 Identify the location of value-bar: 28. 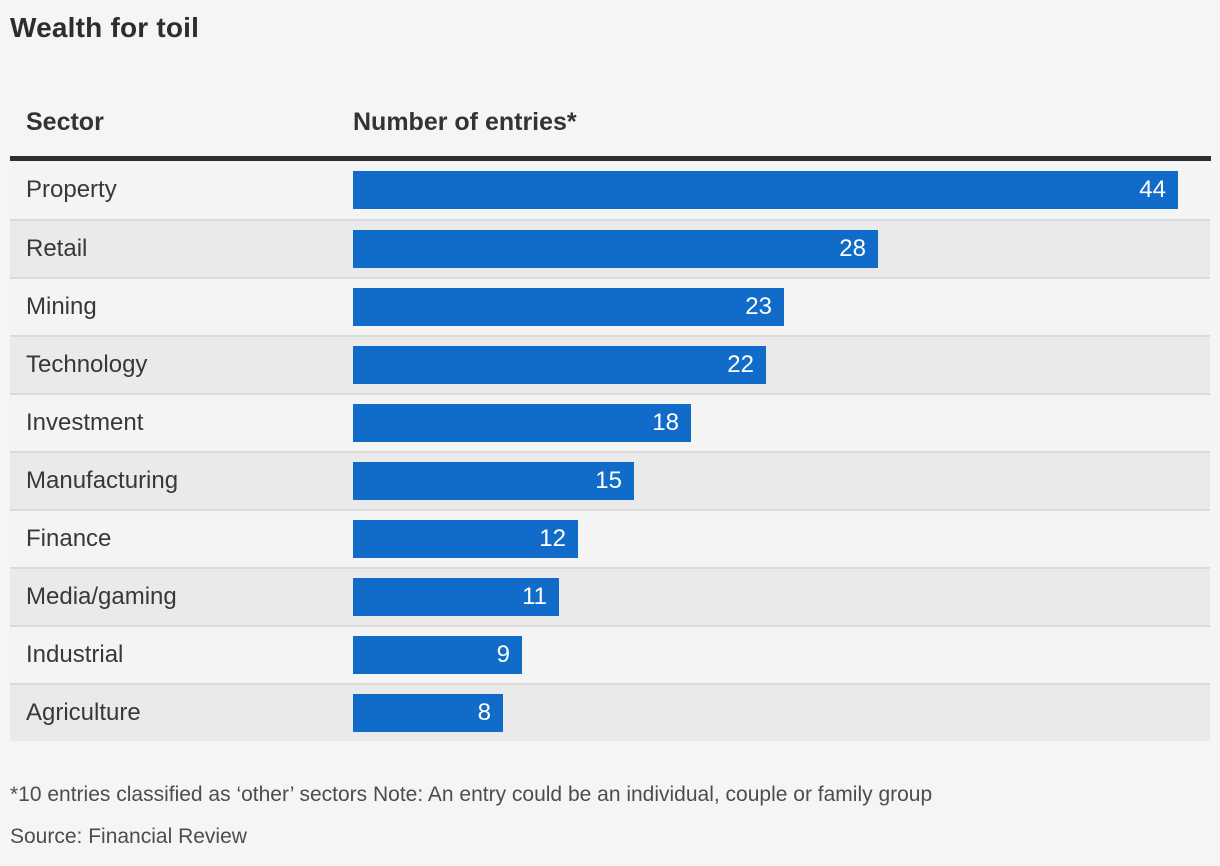
(615, 249).